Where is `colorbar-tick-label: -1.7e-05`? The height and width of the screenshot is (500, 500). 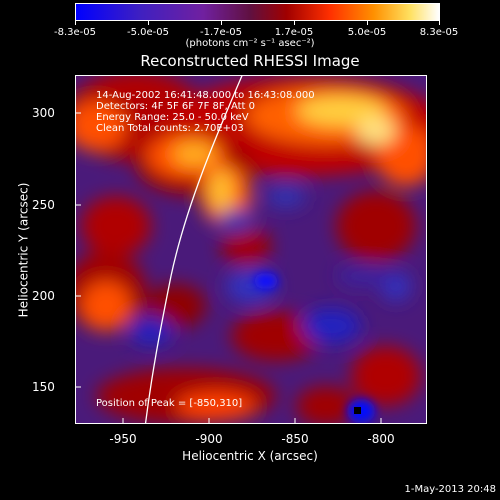
colorbar-tick-label: -1.7e-05 is located at coordinates (221, 32).